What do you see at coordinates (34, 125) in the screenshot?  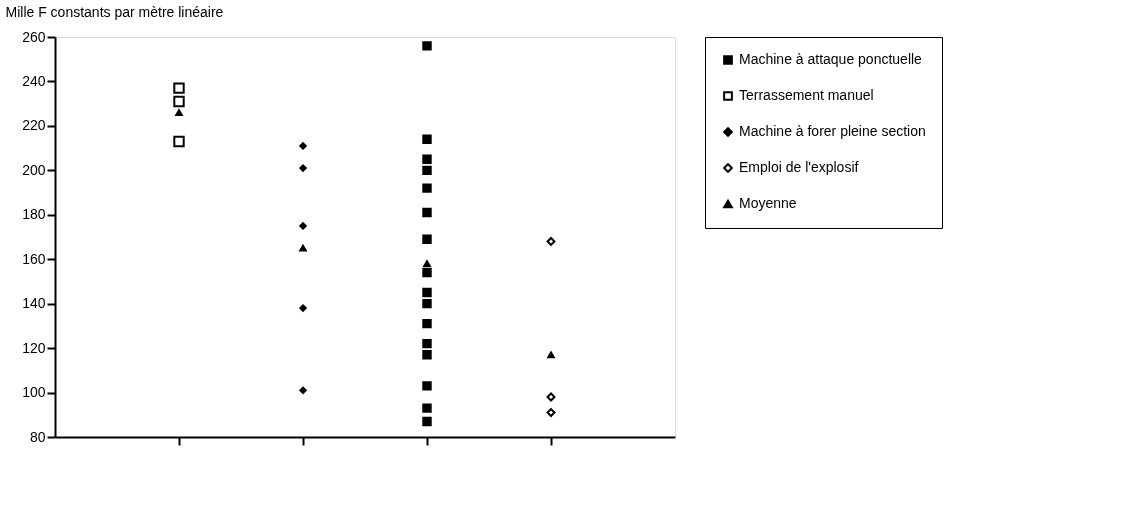 I see `y-tick-label: 220` at bounding box center [34, 125].